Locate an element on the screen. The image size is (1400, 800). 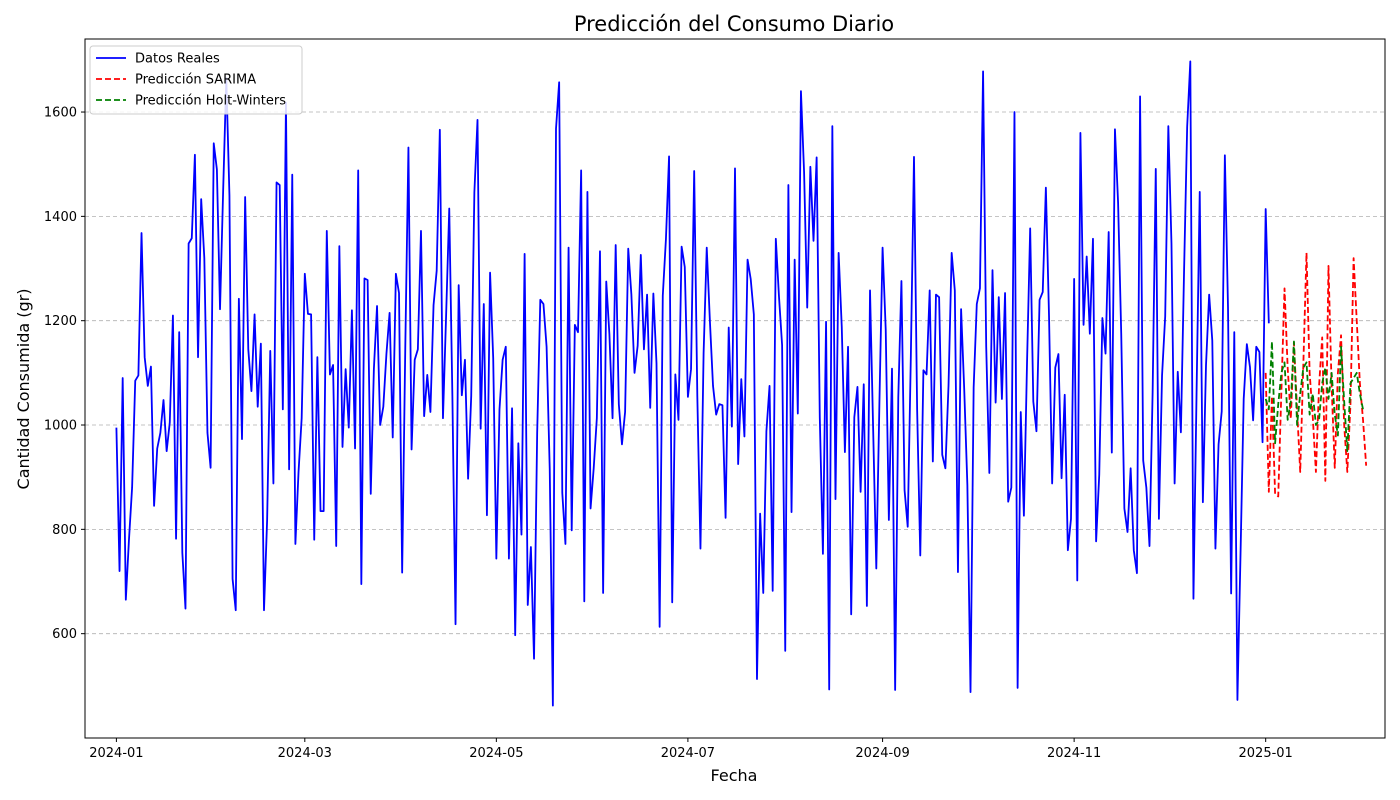
x-axis-label: Fecha is located at coordinates (734, 775).